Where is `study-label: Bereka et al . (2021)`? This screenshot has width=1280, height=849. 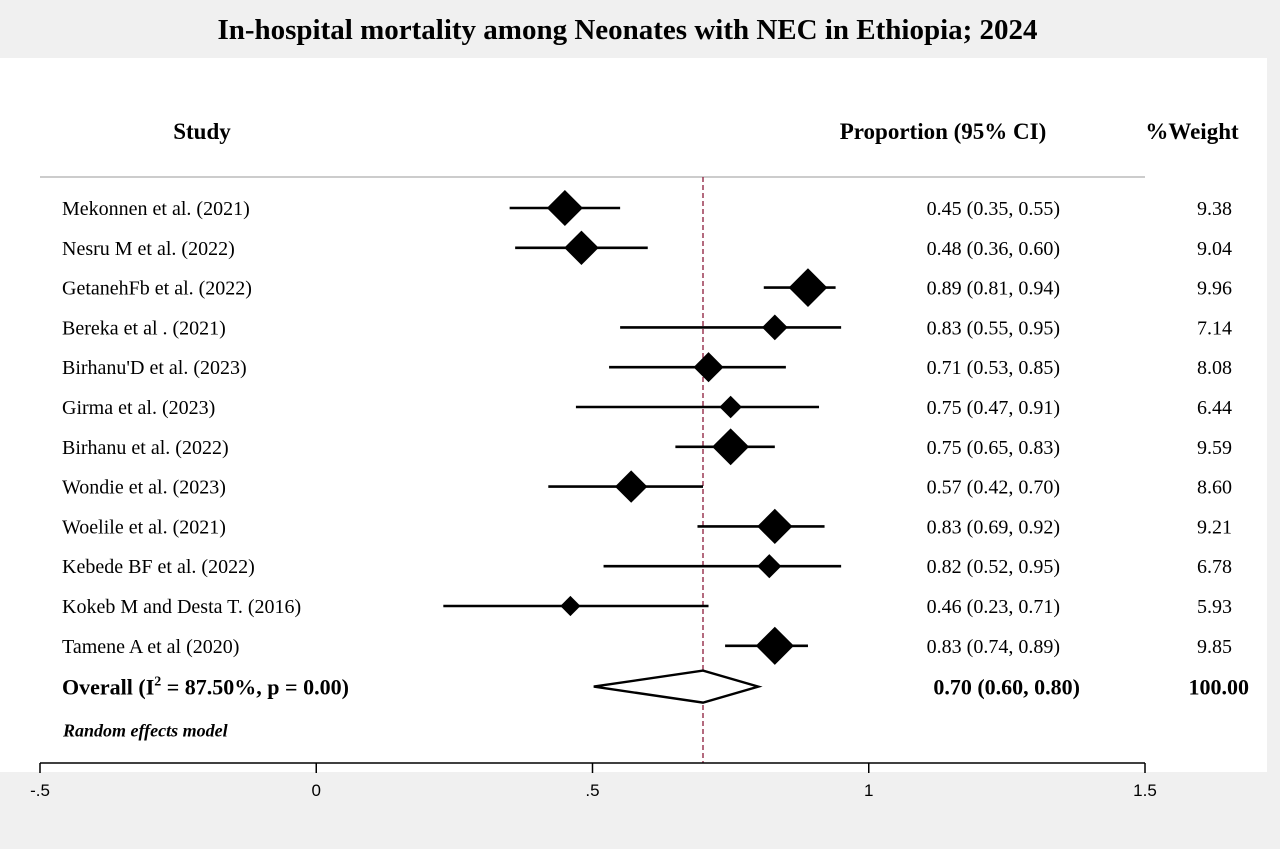
study-label: Bereka et al . (2021) is located at coordinates (144, 328).